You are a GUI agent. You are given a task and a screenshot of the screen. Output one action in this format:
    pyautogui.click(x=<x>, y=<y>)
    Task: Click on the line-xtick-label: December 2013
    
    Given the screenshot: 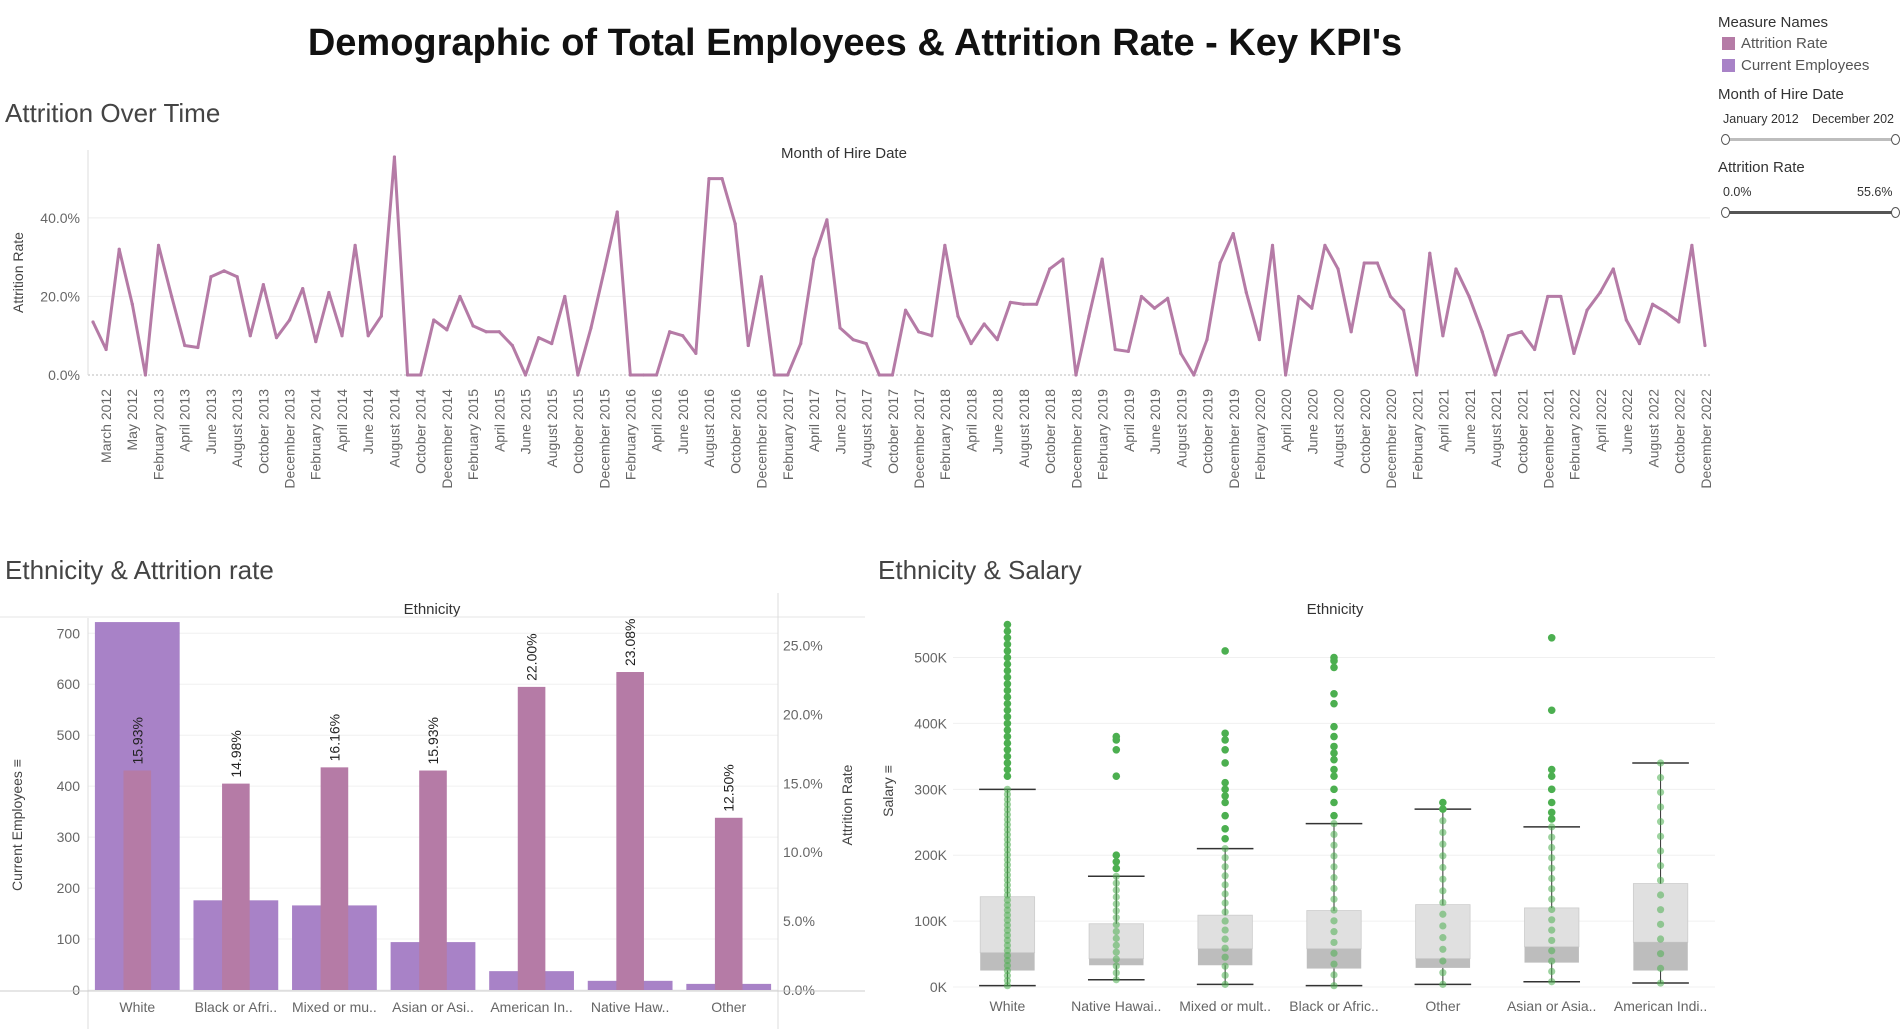 What is the action you would take?
    pyautogui.click(x=290, y=439)
    